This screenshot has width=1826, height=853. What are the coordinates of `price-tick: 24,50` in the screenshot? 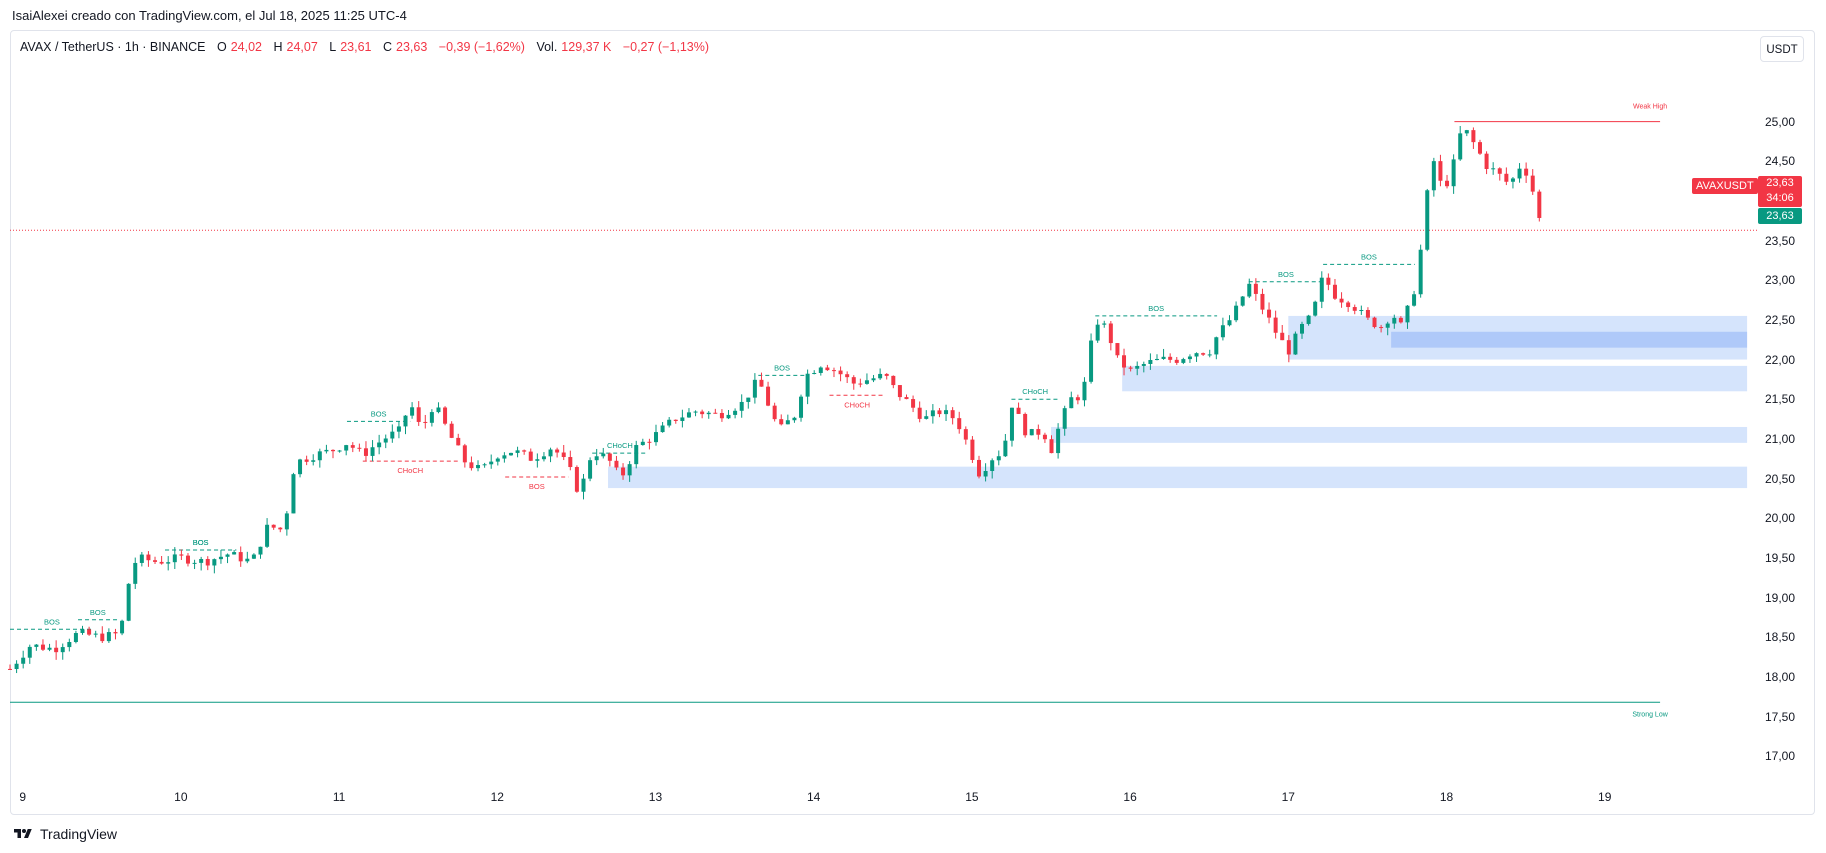 It's located at (1780, 161).